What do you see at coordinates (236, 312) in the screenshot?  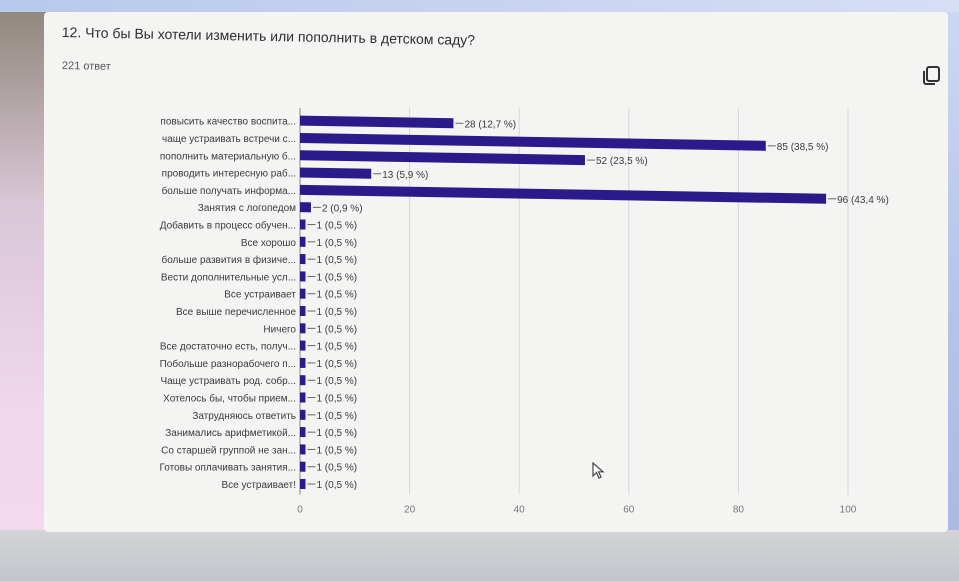 I see `category-label: Все выше перечисленное` at bounding box center [236, 312].